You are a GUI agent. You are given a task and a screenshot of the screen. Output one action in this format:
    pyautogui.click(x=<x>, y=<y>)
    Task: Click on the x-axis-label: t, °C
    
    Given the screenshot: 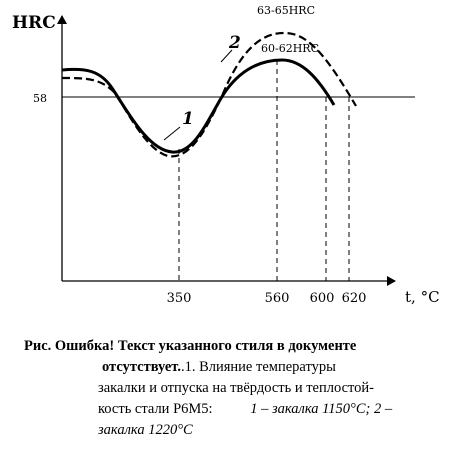 What is the action you would take?
    pyautogui.click(x=422, y=297)
    